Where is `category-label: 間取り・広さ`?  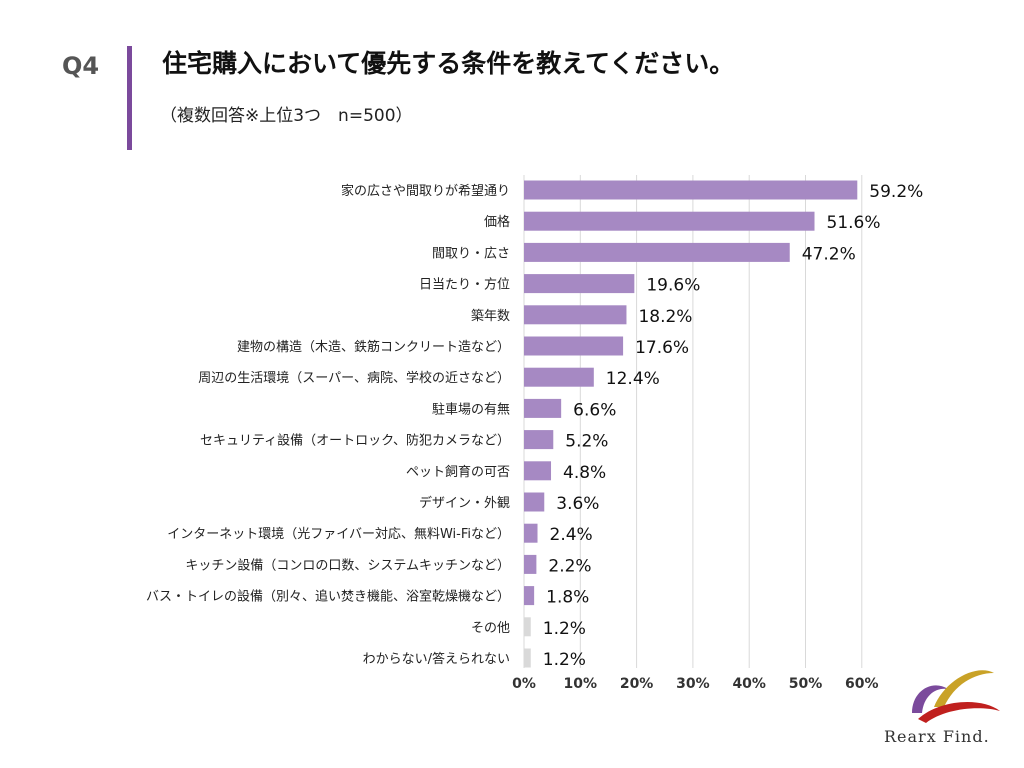 category-label: 間取り・広さ is located at coordinates (471, 253).